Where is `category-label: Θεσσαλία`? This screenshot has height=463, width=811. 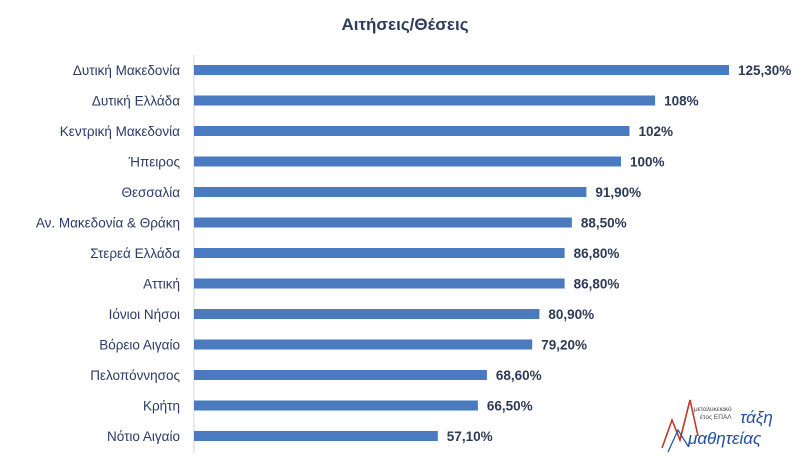 category-label: Θεσσαλία is located at coordinates (150, 192).